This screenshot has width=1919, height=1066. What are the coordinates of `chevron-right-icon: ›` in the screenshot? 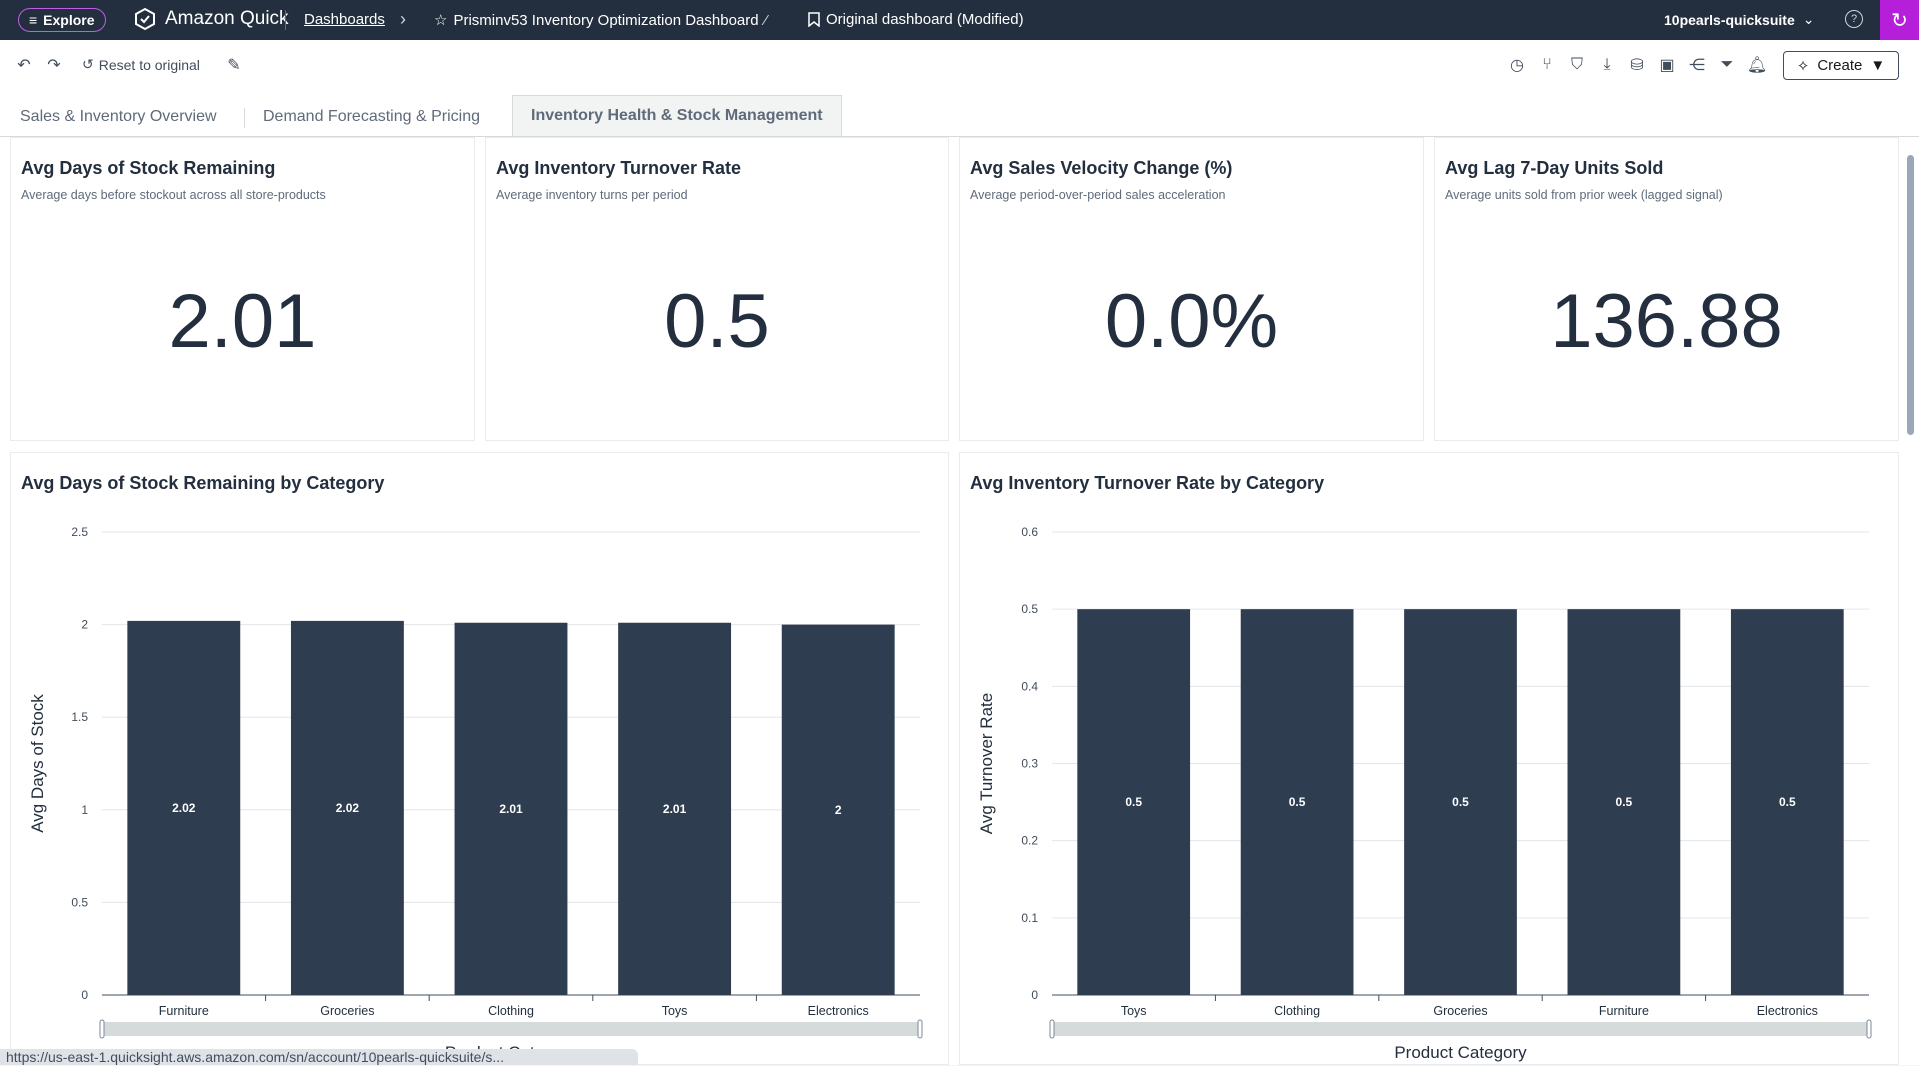 It's located at (403, 19).